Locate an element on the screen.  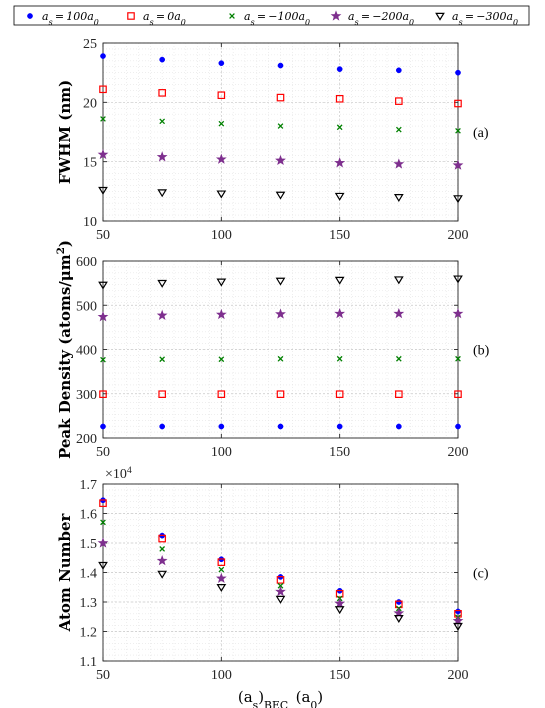
y-tick-label: 600 is located at coordinates (86, 262).